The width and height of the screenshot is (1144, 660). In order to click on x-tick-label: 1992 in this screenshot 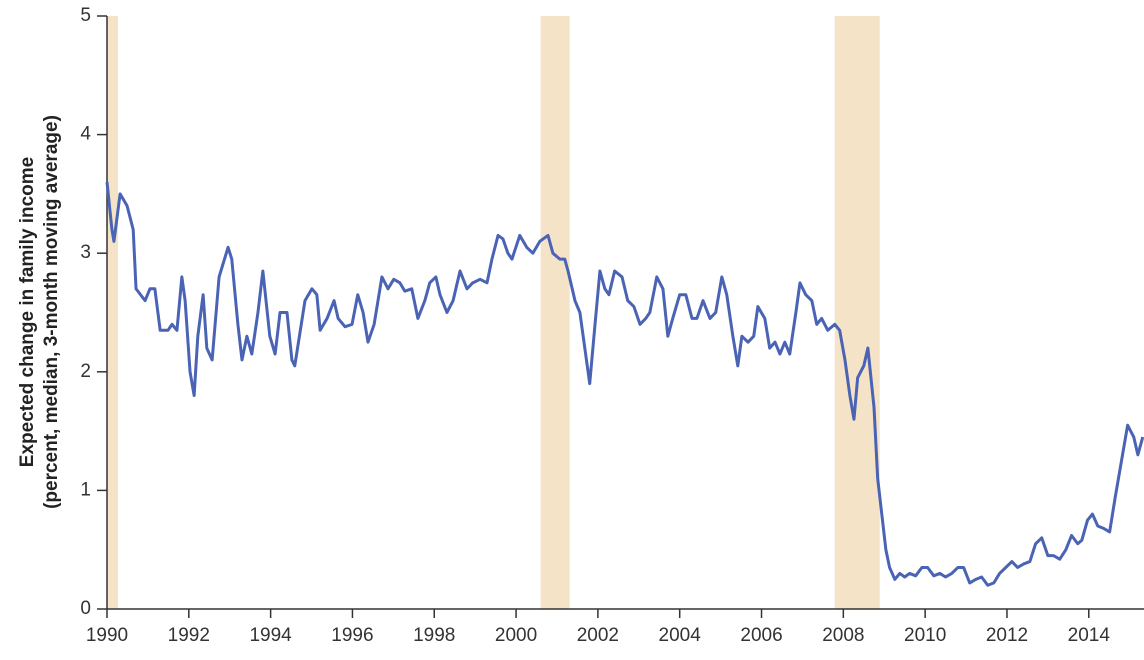, I will do `click(189, 635)`.